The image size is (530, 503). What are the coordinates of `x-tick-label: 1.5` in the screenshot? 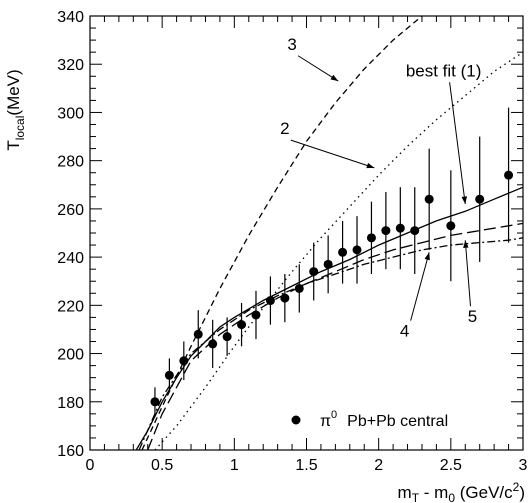 It's located at (306, 465).